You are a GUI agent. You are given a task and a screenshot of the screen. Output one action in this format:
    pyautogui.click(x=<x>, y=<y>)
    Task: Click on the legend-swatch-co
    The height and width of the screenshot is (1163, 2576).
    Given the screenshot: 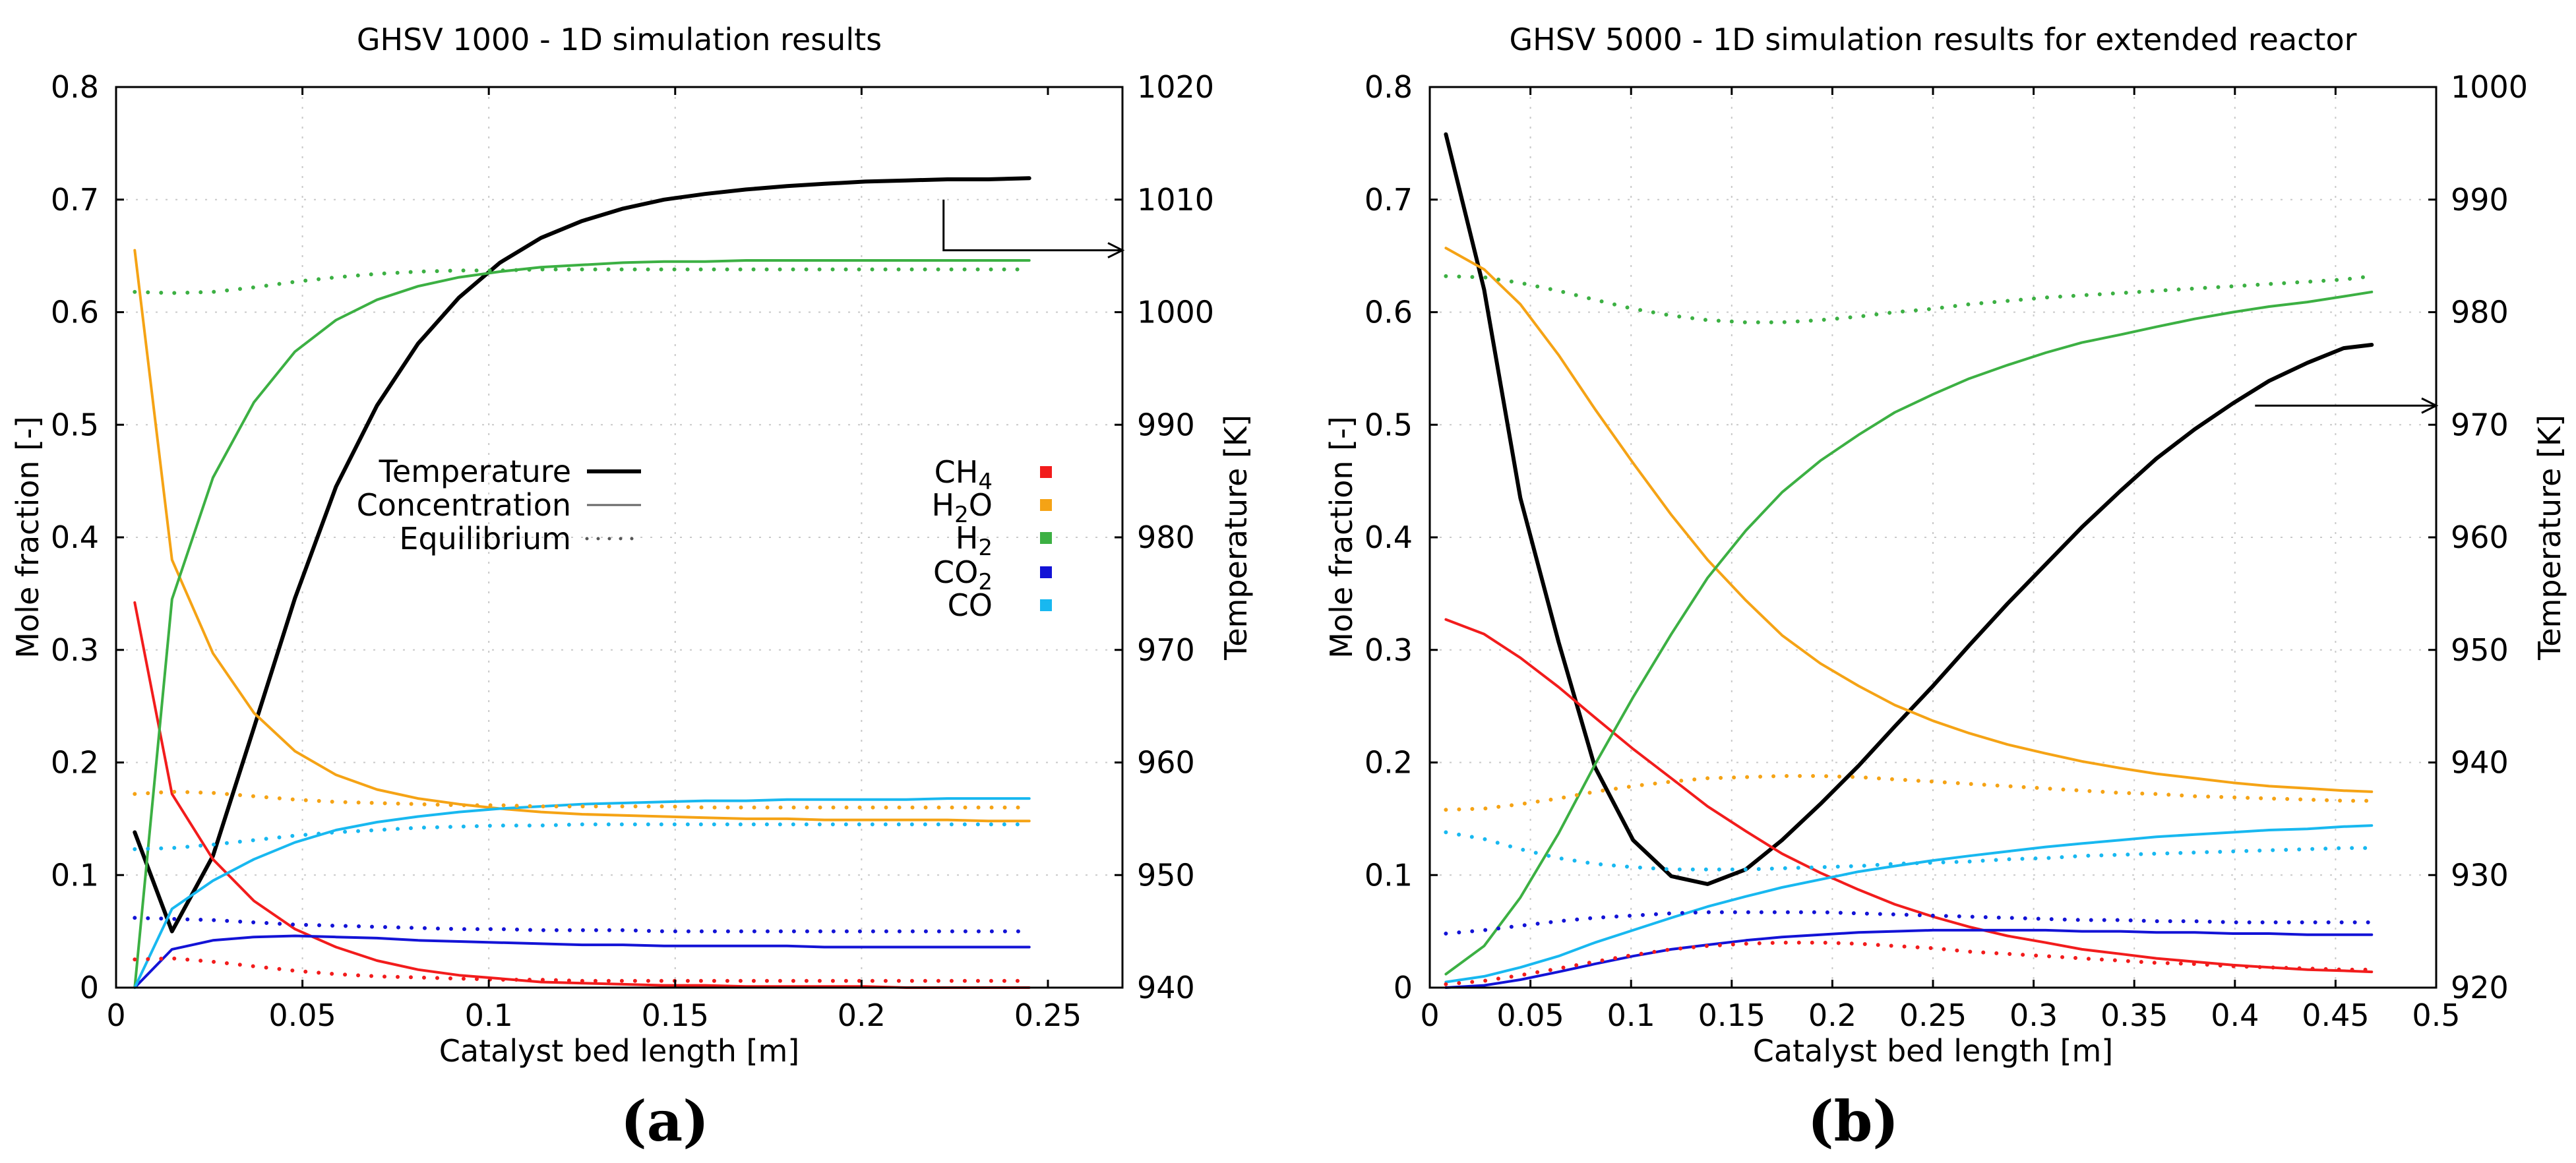 What is the action you would take?
    pyautogui.click(x=1046, y=605)
    